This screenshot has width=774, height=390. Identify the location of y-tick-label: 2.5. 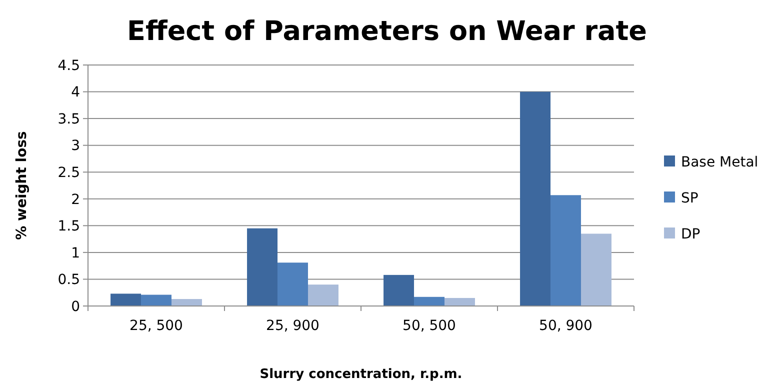
(69, 173).